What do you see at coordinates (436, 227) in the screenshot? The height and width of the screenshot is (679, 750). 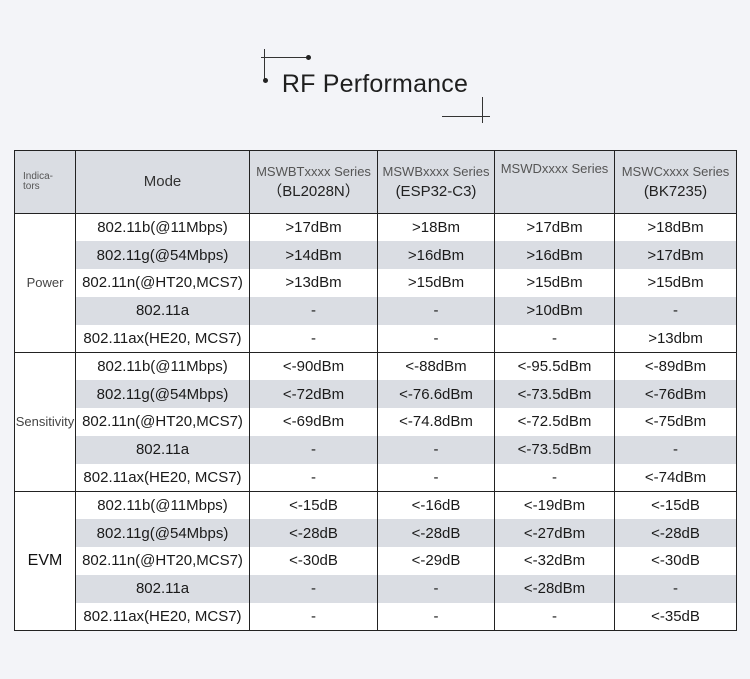 I see `value-cell: >18Bm` at bounding box center [436, 227].